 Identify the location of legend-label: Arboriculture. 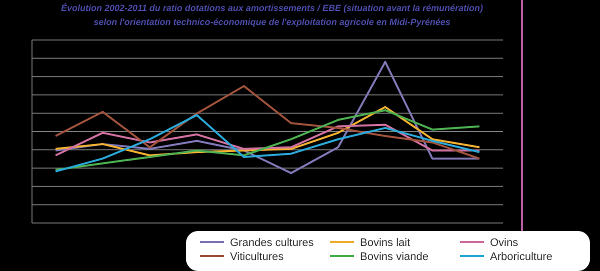
(521, 257).